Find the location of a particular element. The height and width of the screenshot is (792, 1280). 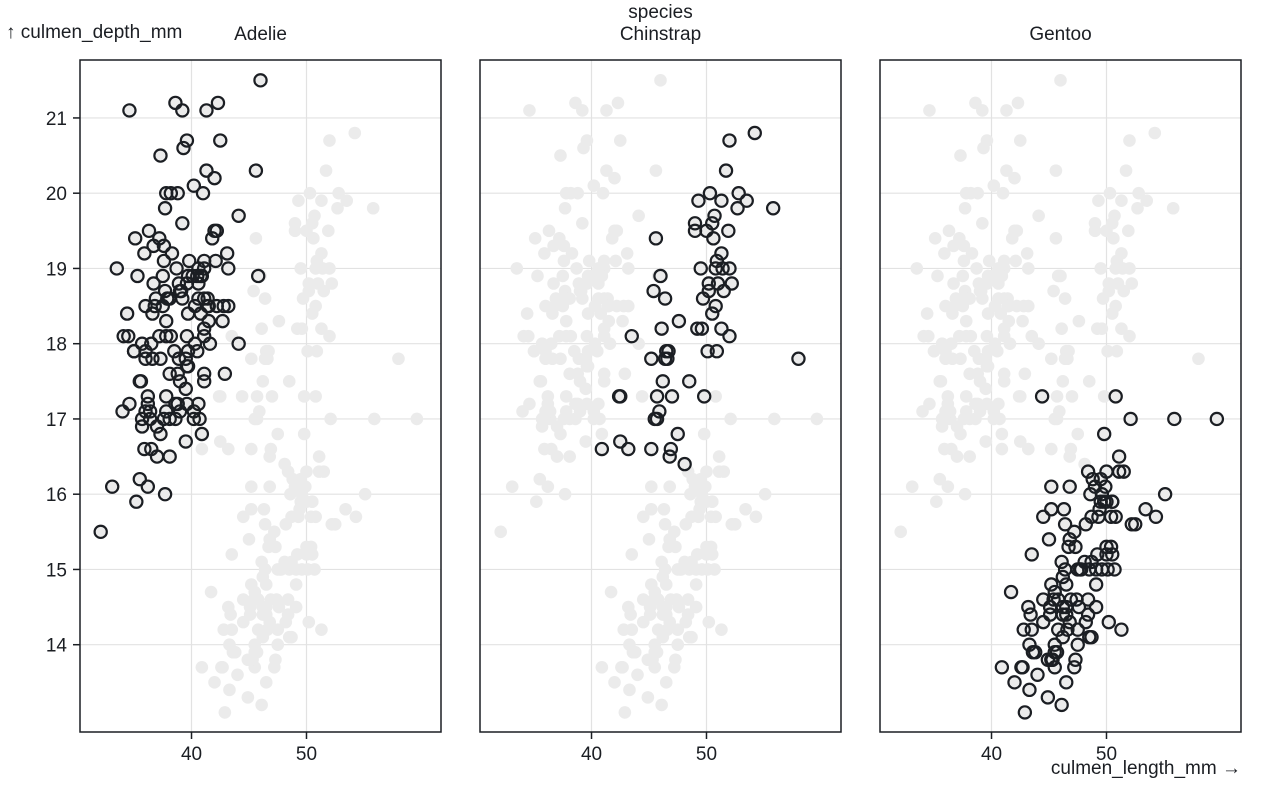

y-tick-label: 19 is located at coordinates (56, 269).